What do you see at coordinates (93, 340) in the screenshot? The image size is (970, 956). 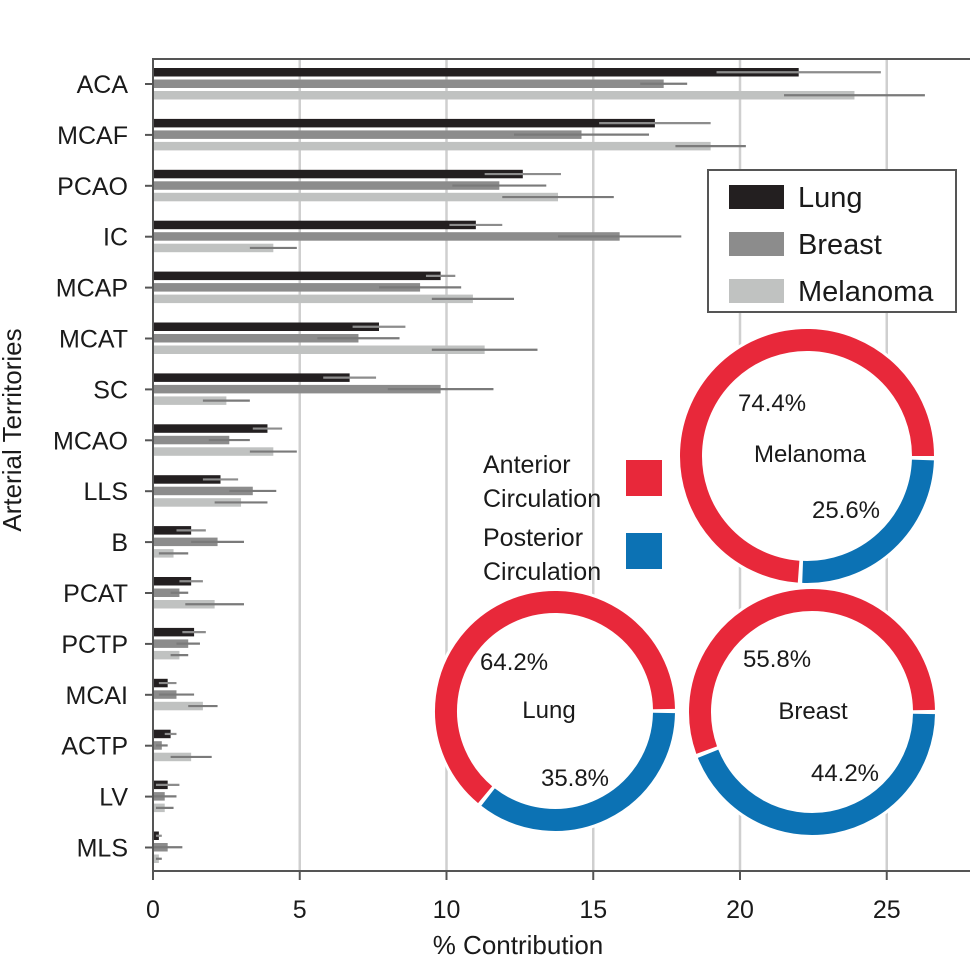 I see `y-tick-label: MCAT` at bounding box center [93, 340].